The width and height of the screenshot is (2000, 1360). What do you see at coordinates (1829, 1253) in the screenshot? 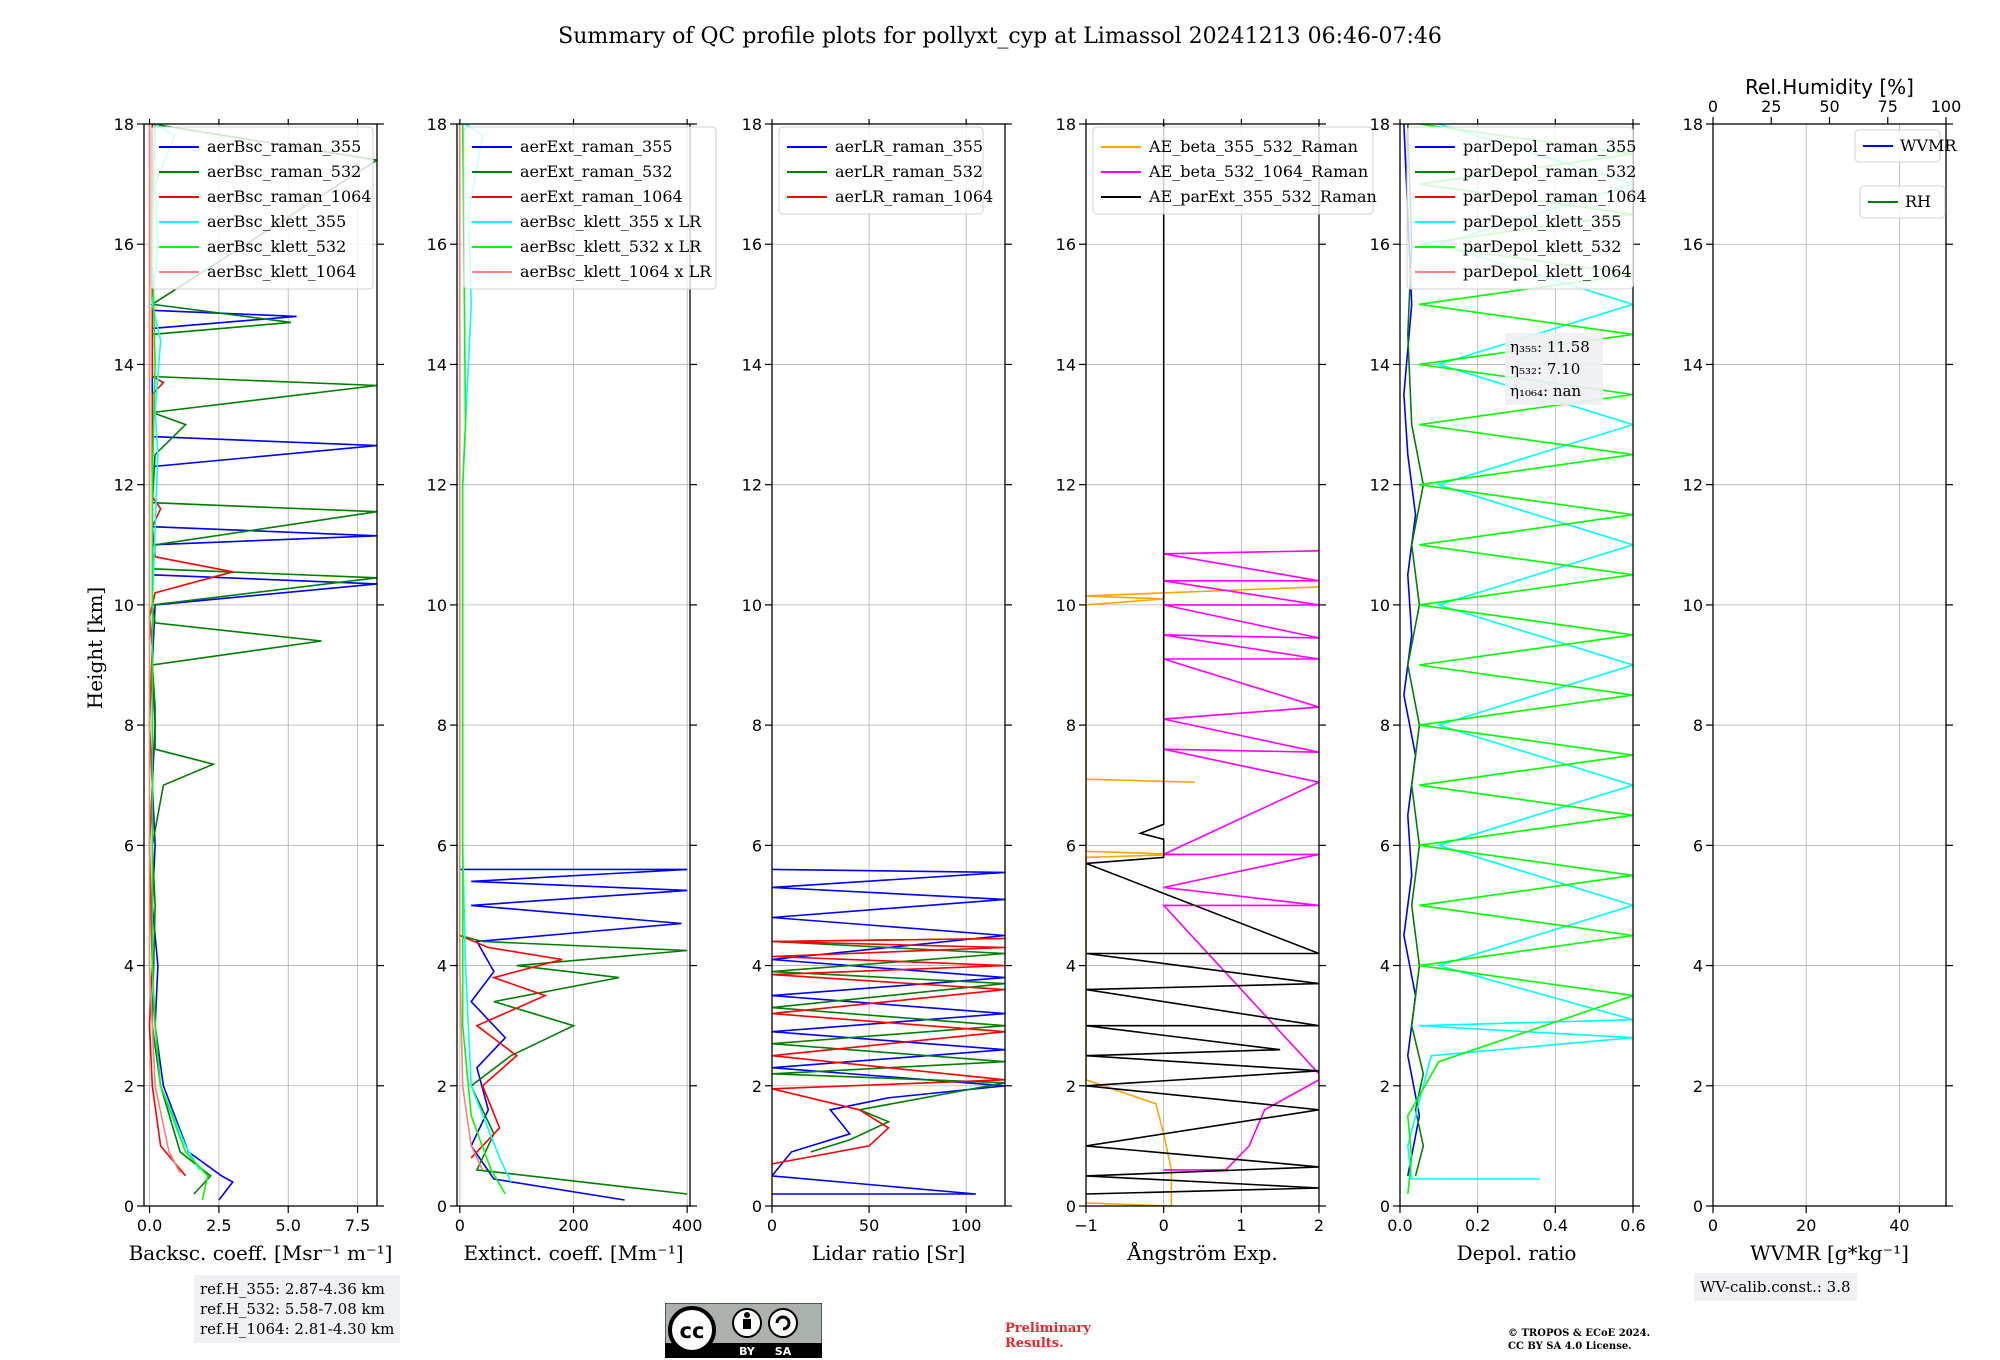
I see `x-axis-label: WVMR [g*kg⁻¹]` at bounding box center [1829, 1253].